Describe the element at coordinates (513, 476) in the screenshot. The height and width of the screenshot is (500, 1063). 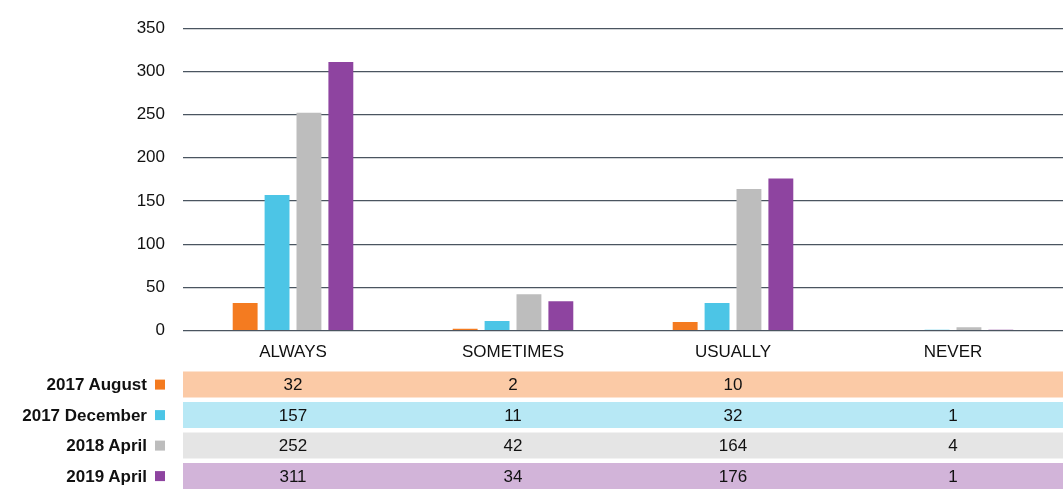
I see `data-label: 34` at that location.